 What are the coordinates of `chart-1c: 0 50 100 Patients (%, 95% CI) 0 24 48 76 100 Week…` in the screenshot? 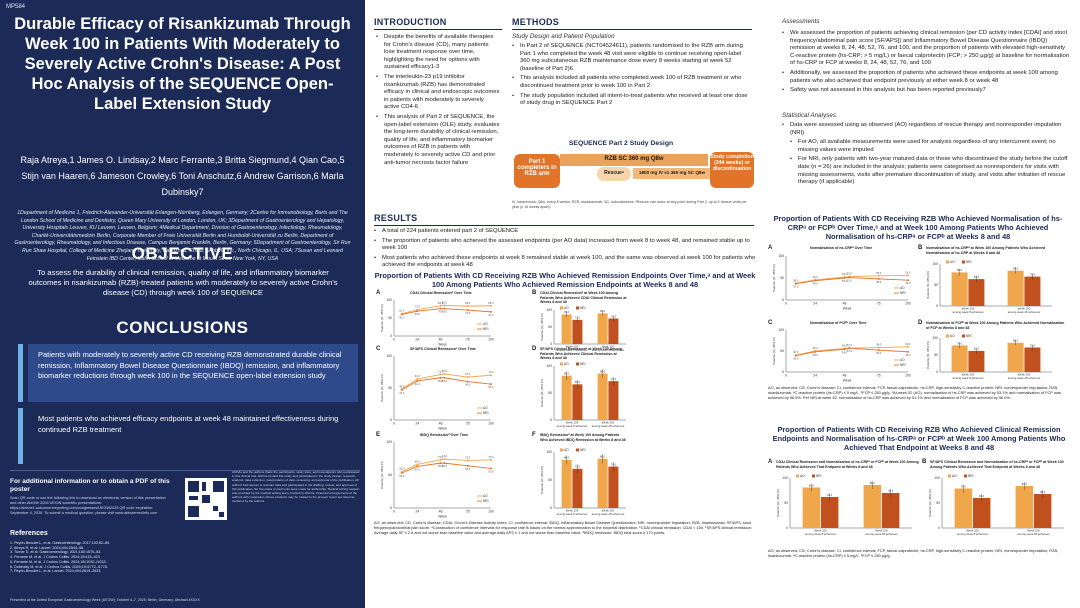 It's located at (437, 392).